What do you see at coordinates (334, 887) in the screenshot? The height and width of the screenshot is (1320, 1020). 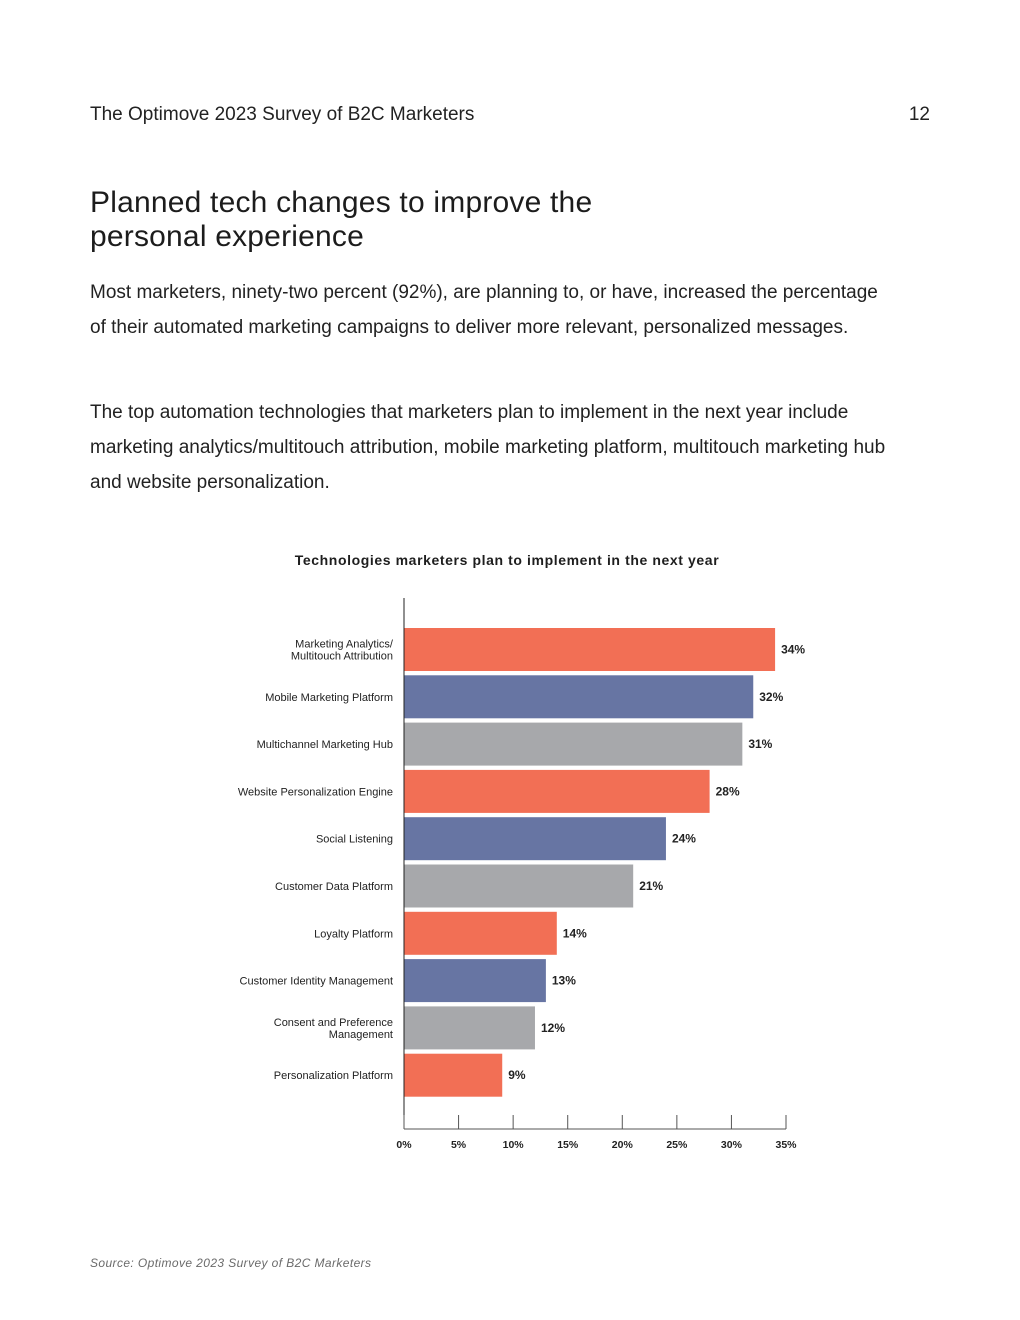 I see `category-label-6: Customer Data Platform` at bounding box center [334, 887].